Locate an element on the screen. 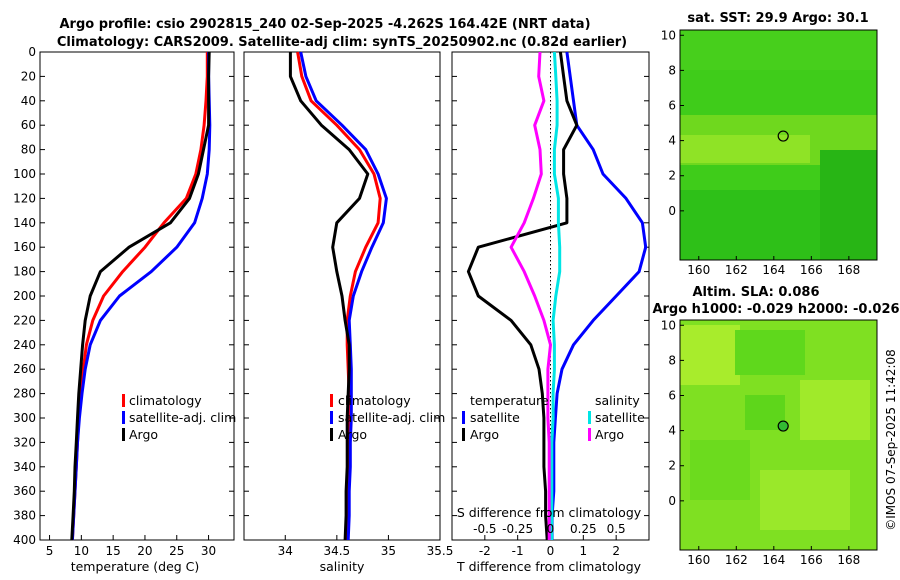 The width and height of the screenshot is (900, 580). series-line-t-argo is located at coordinates (522, 296).